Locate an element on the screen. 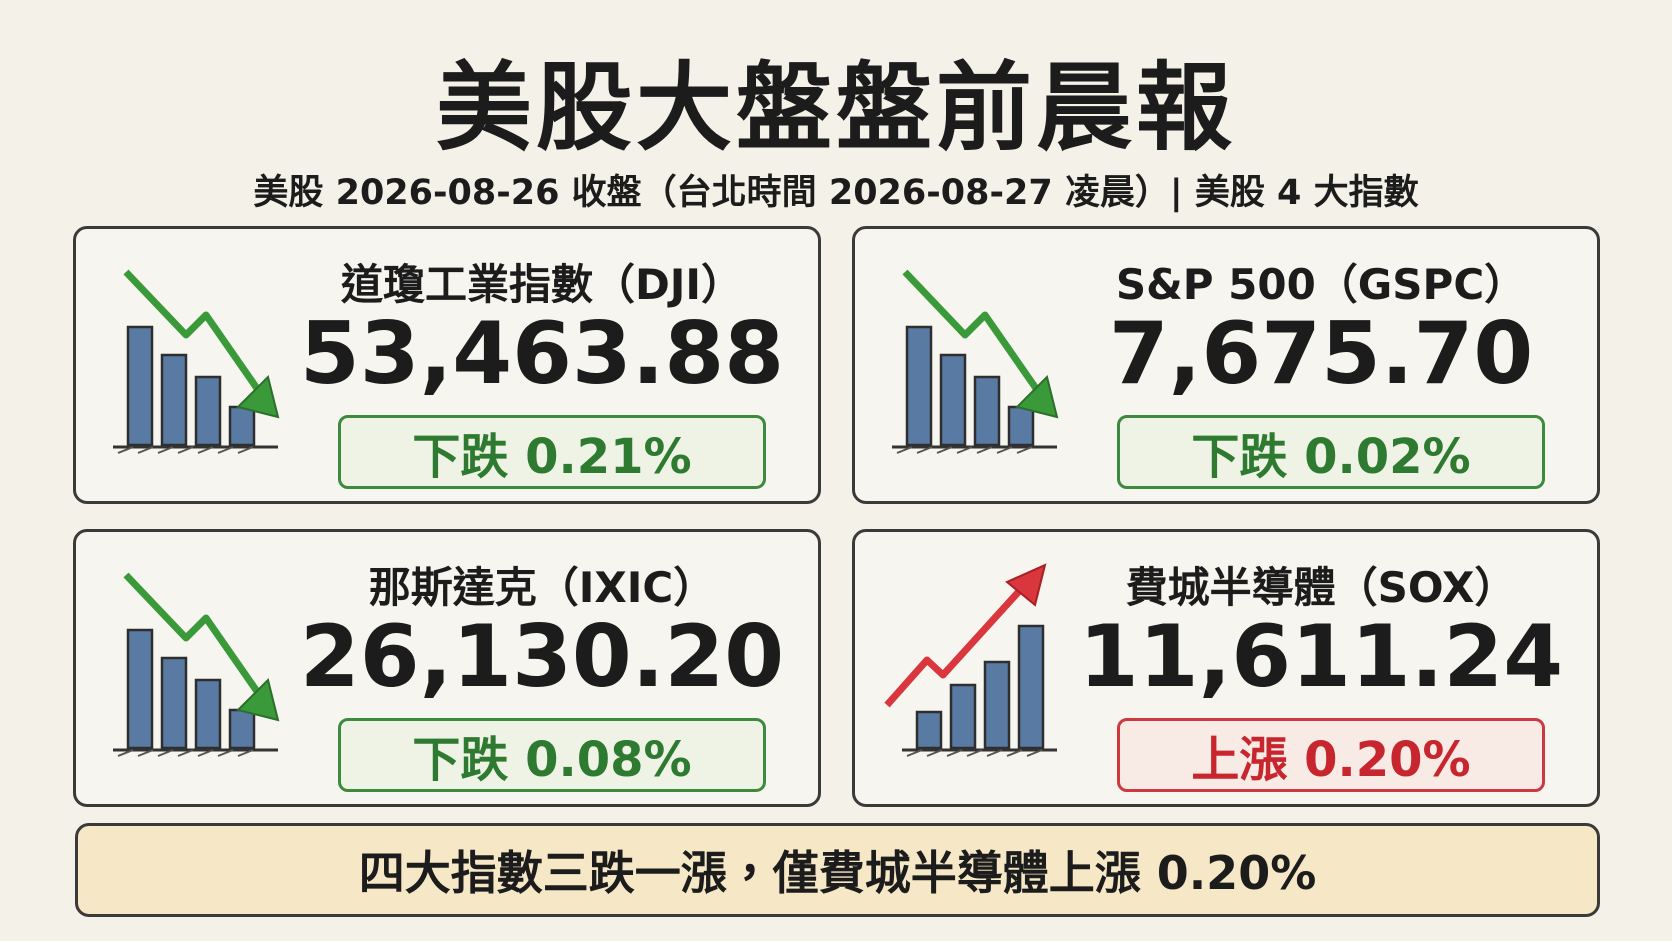 This screenshot has height=941, width=1672. index-card: 那斯達克（IXIC） 26,130.20 下跌 0.08% is located at coordinates (447, 668).